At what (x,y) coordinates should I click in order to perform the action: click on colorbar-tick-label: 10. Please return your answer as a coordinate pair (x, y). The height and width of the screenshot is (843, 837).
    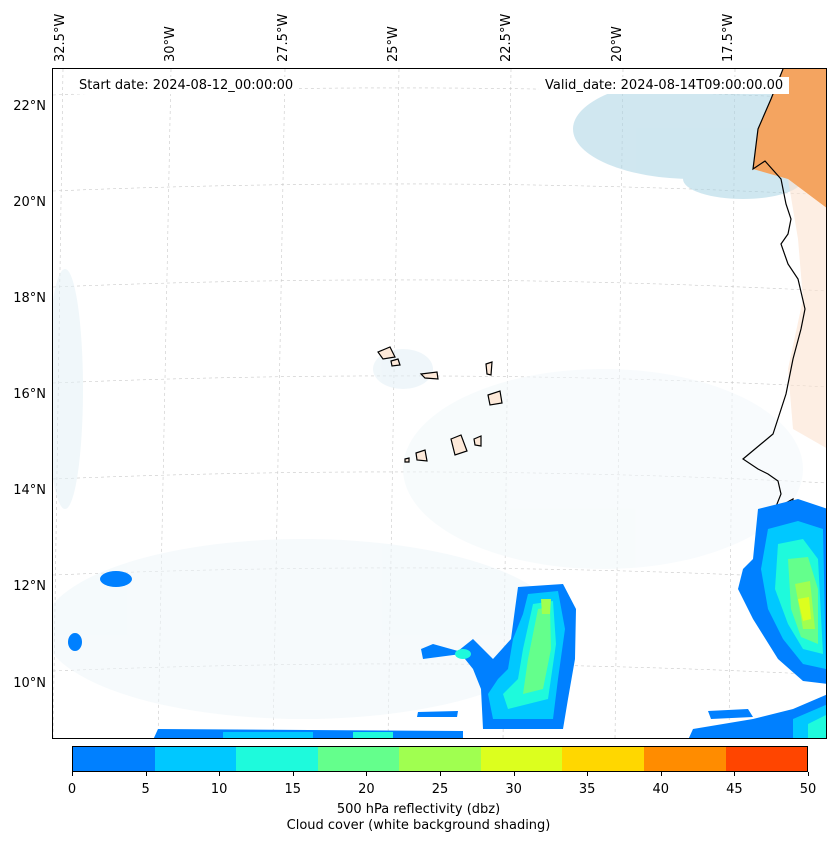
    Looking at the image, I should click on (219, 789).